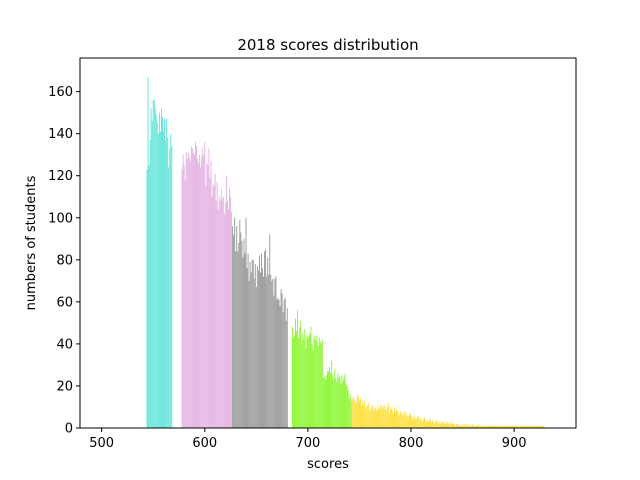 This screenshot has width=640, height=480. Describe the element at coordinates (64, 386) in the screenshot. I see `y-tick-label-20: 20` at that location.